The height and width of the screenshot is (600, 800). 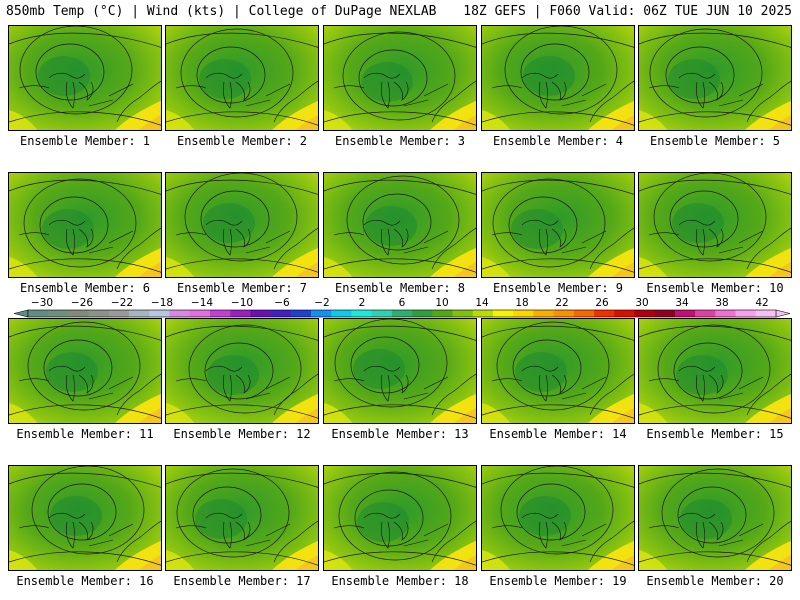 What do you see at coordinates (715, 288) in the screenshot?
I see `ensemble-member-label: Ensemble Member: 10` at bounding box center [715, 288].